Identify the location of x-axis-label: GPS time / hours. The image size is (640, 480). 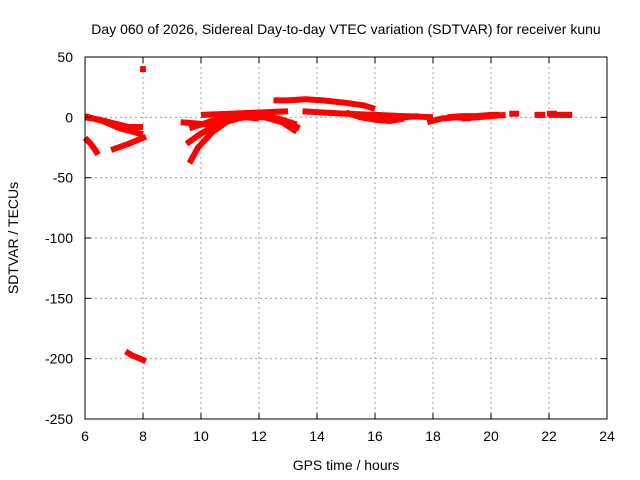
(346, 465).